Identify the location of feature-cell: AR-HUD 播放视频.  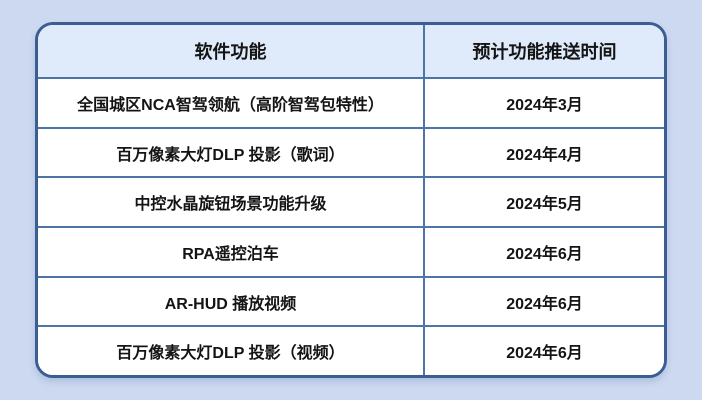
(230, 304).